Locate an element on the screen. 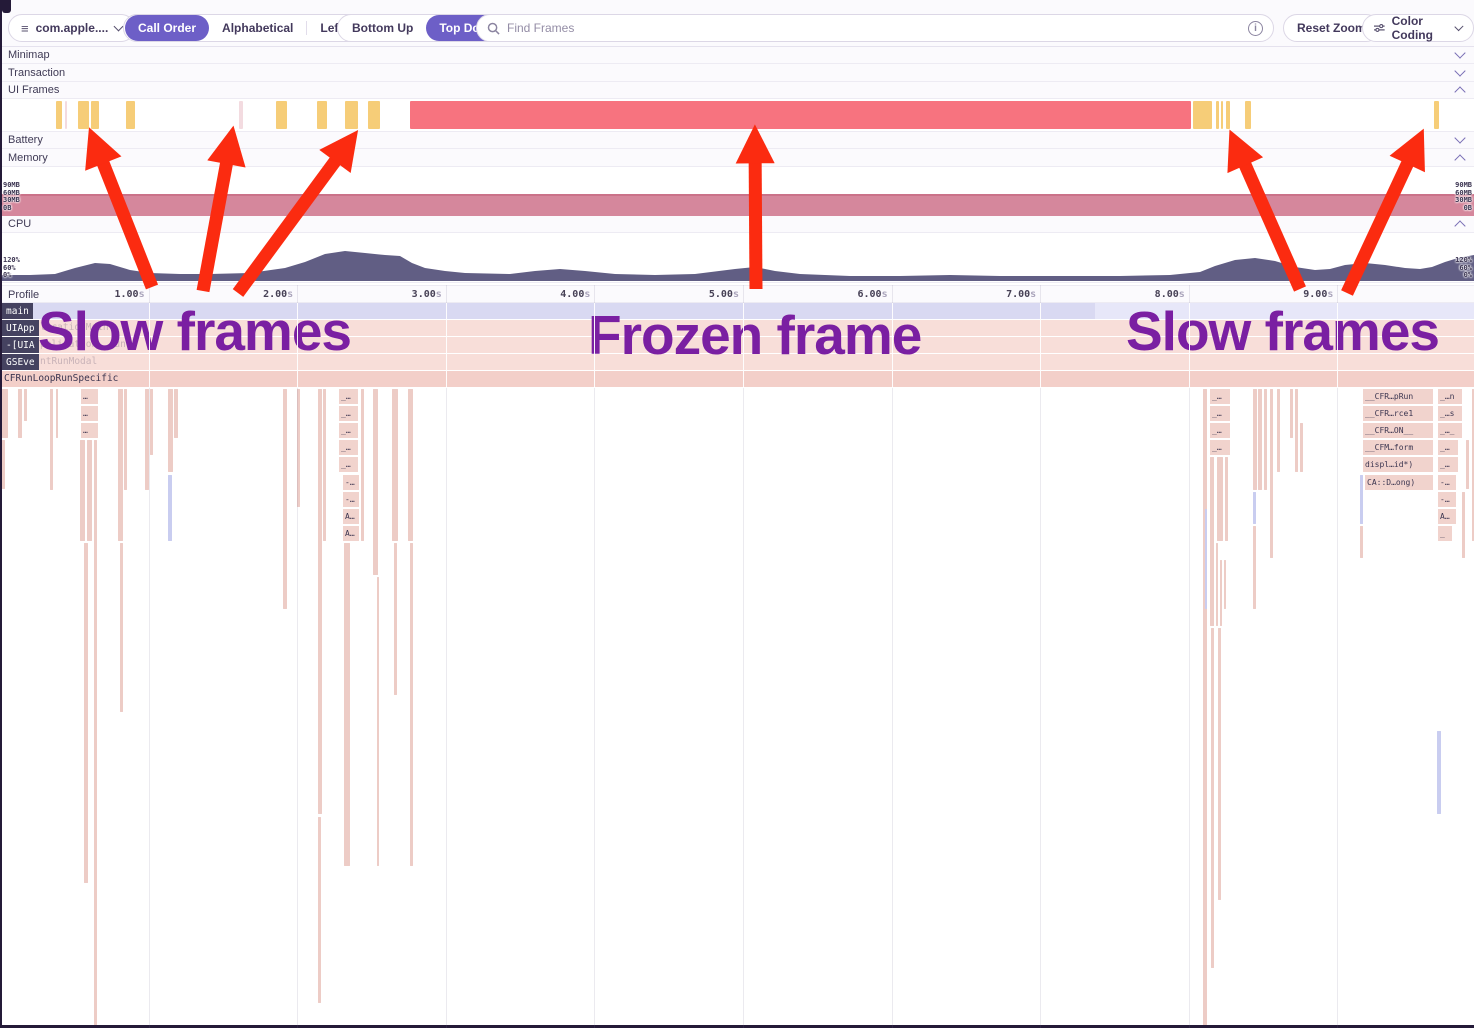 Image resolution: width=1474 pixels, height=1028 pixels. flame-cell-labeled: _ is located at coordinates (1444, 533).